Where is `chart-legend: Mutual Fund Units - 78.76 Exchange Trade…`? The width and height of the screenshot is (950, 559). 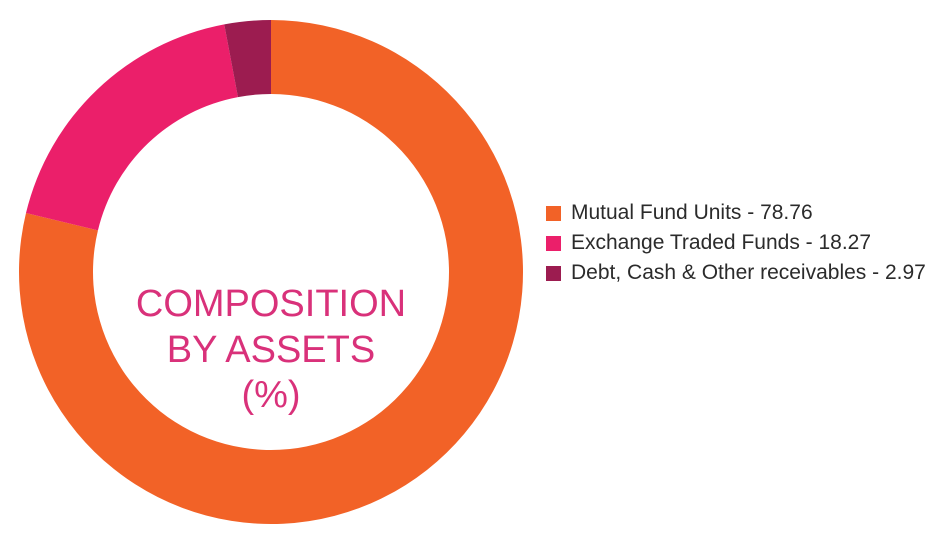
chart-legend: Mutual Fund Units - 78.76 Exchange Trade… is located at coordinates (748, 245).